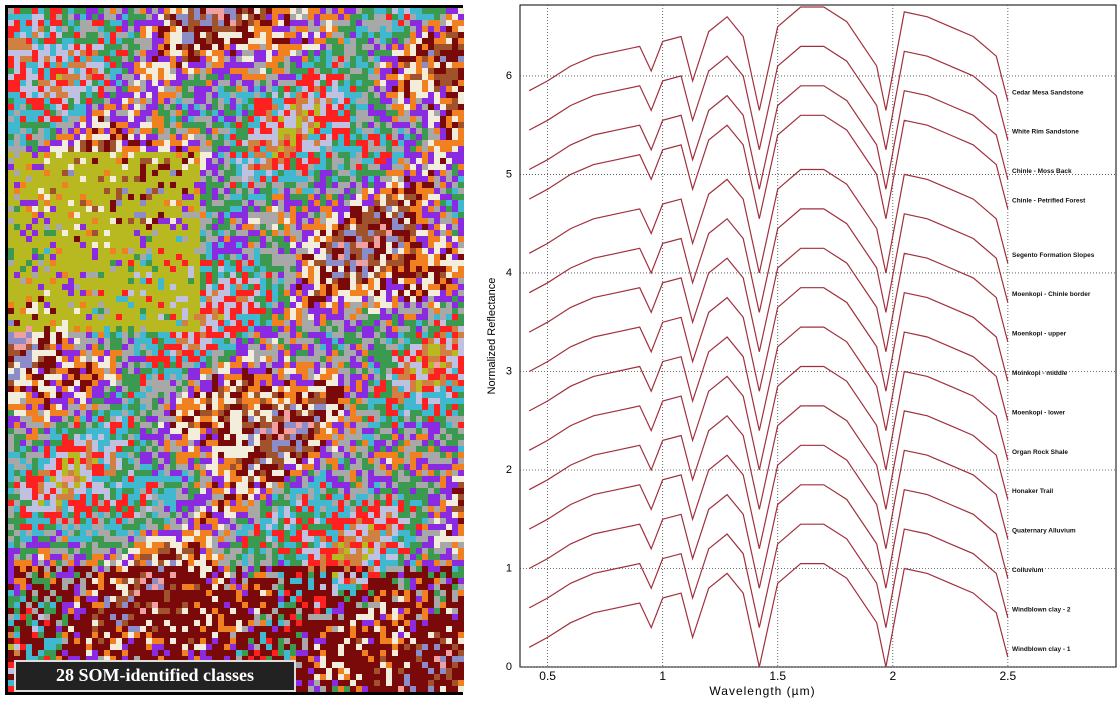  Describe the element at coordinates (1044, 531) in the screenshot. I see `legend-label: Quaternary Alluvium` at that location.